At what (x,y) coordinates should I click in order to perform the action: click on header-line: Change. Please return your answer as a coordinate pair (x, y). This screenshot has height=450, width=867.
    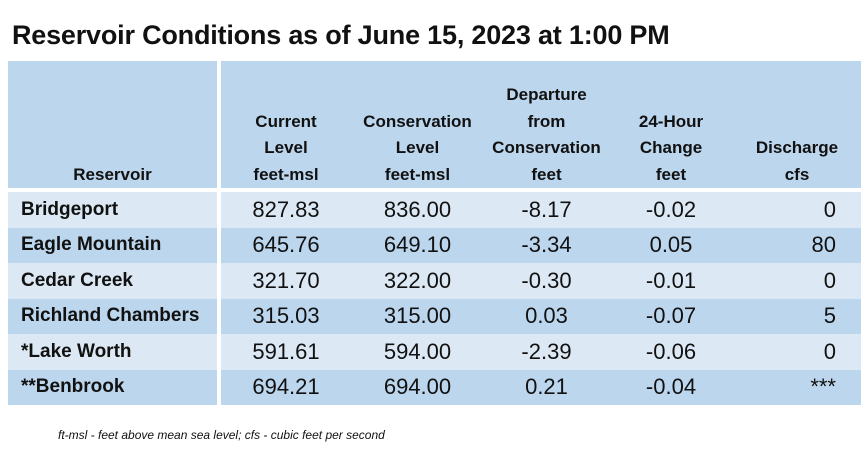
    Looking at the image, I should click on (671, 147).